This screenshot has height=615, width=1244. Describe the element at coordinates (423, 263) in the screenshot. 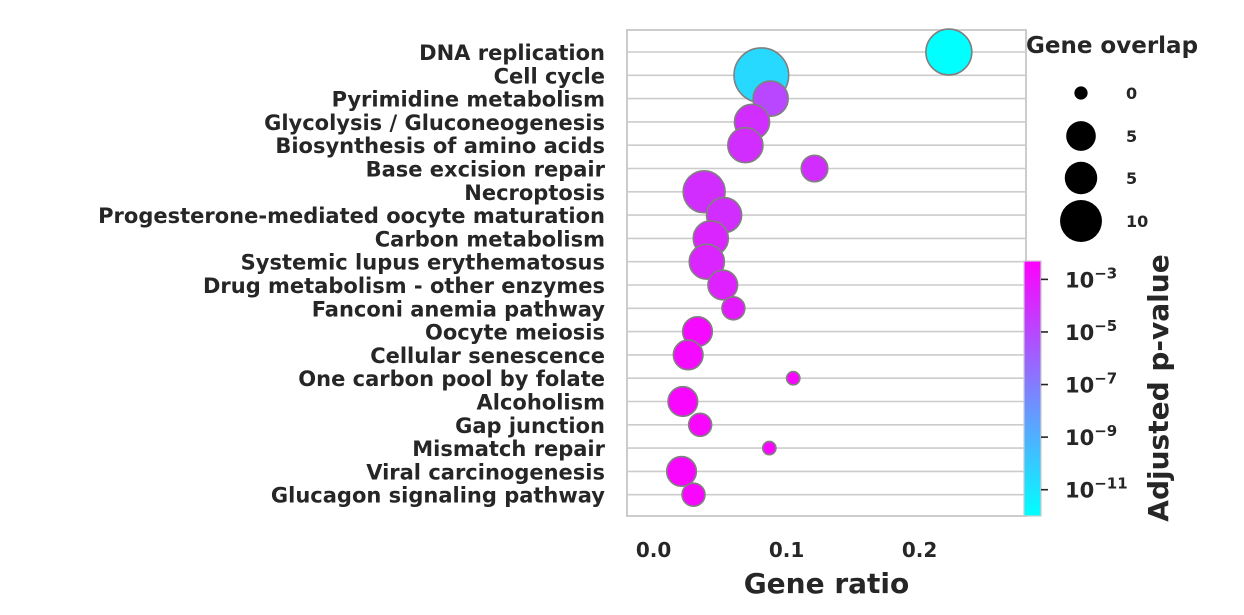

I see `y-tick-label: Systemic lupus erythematosus` at that location.